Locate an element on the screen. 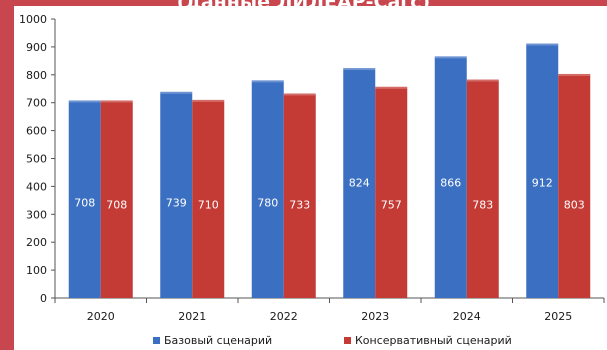  data-label: 739 is located at coordinates (176, 203).